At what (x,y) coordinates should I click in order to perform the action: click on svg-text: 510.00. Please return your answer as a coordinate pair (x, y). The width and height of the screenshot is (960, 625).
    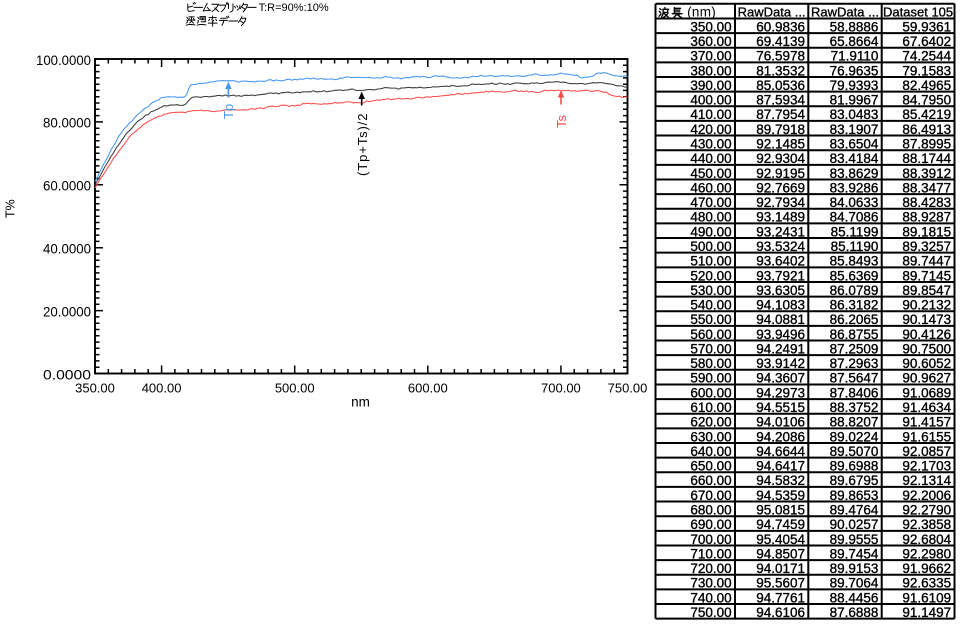
    Looking at the image, I should click on (710, 261).